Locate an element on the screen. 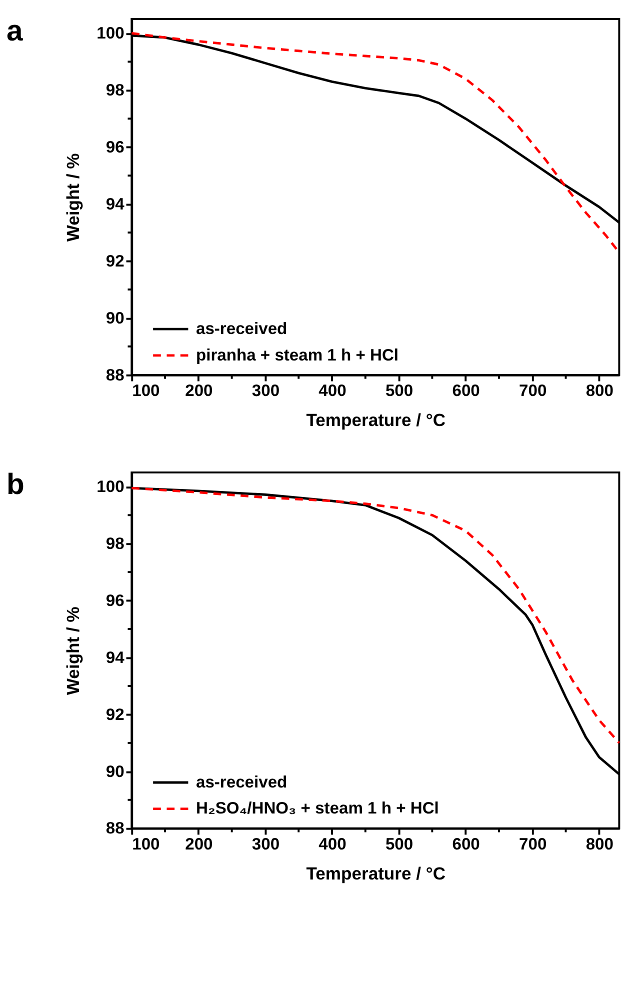 Image resolution: width=627 pixels, height=986 pixels. chart-title: b is located at coordinates (15, 484).